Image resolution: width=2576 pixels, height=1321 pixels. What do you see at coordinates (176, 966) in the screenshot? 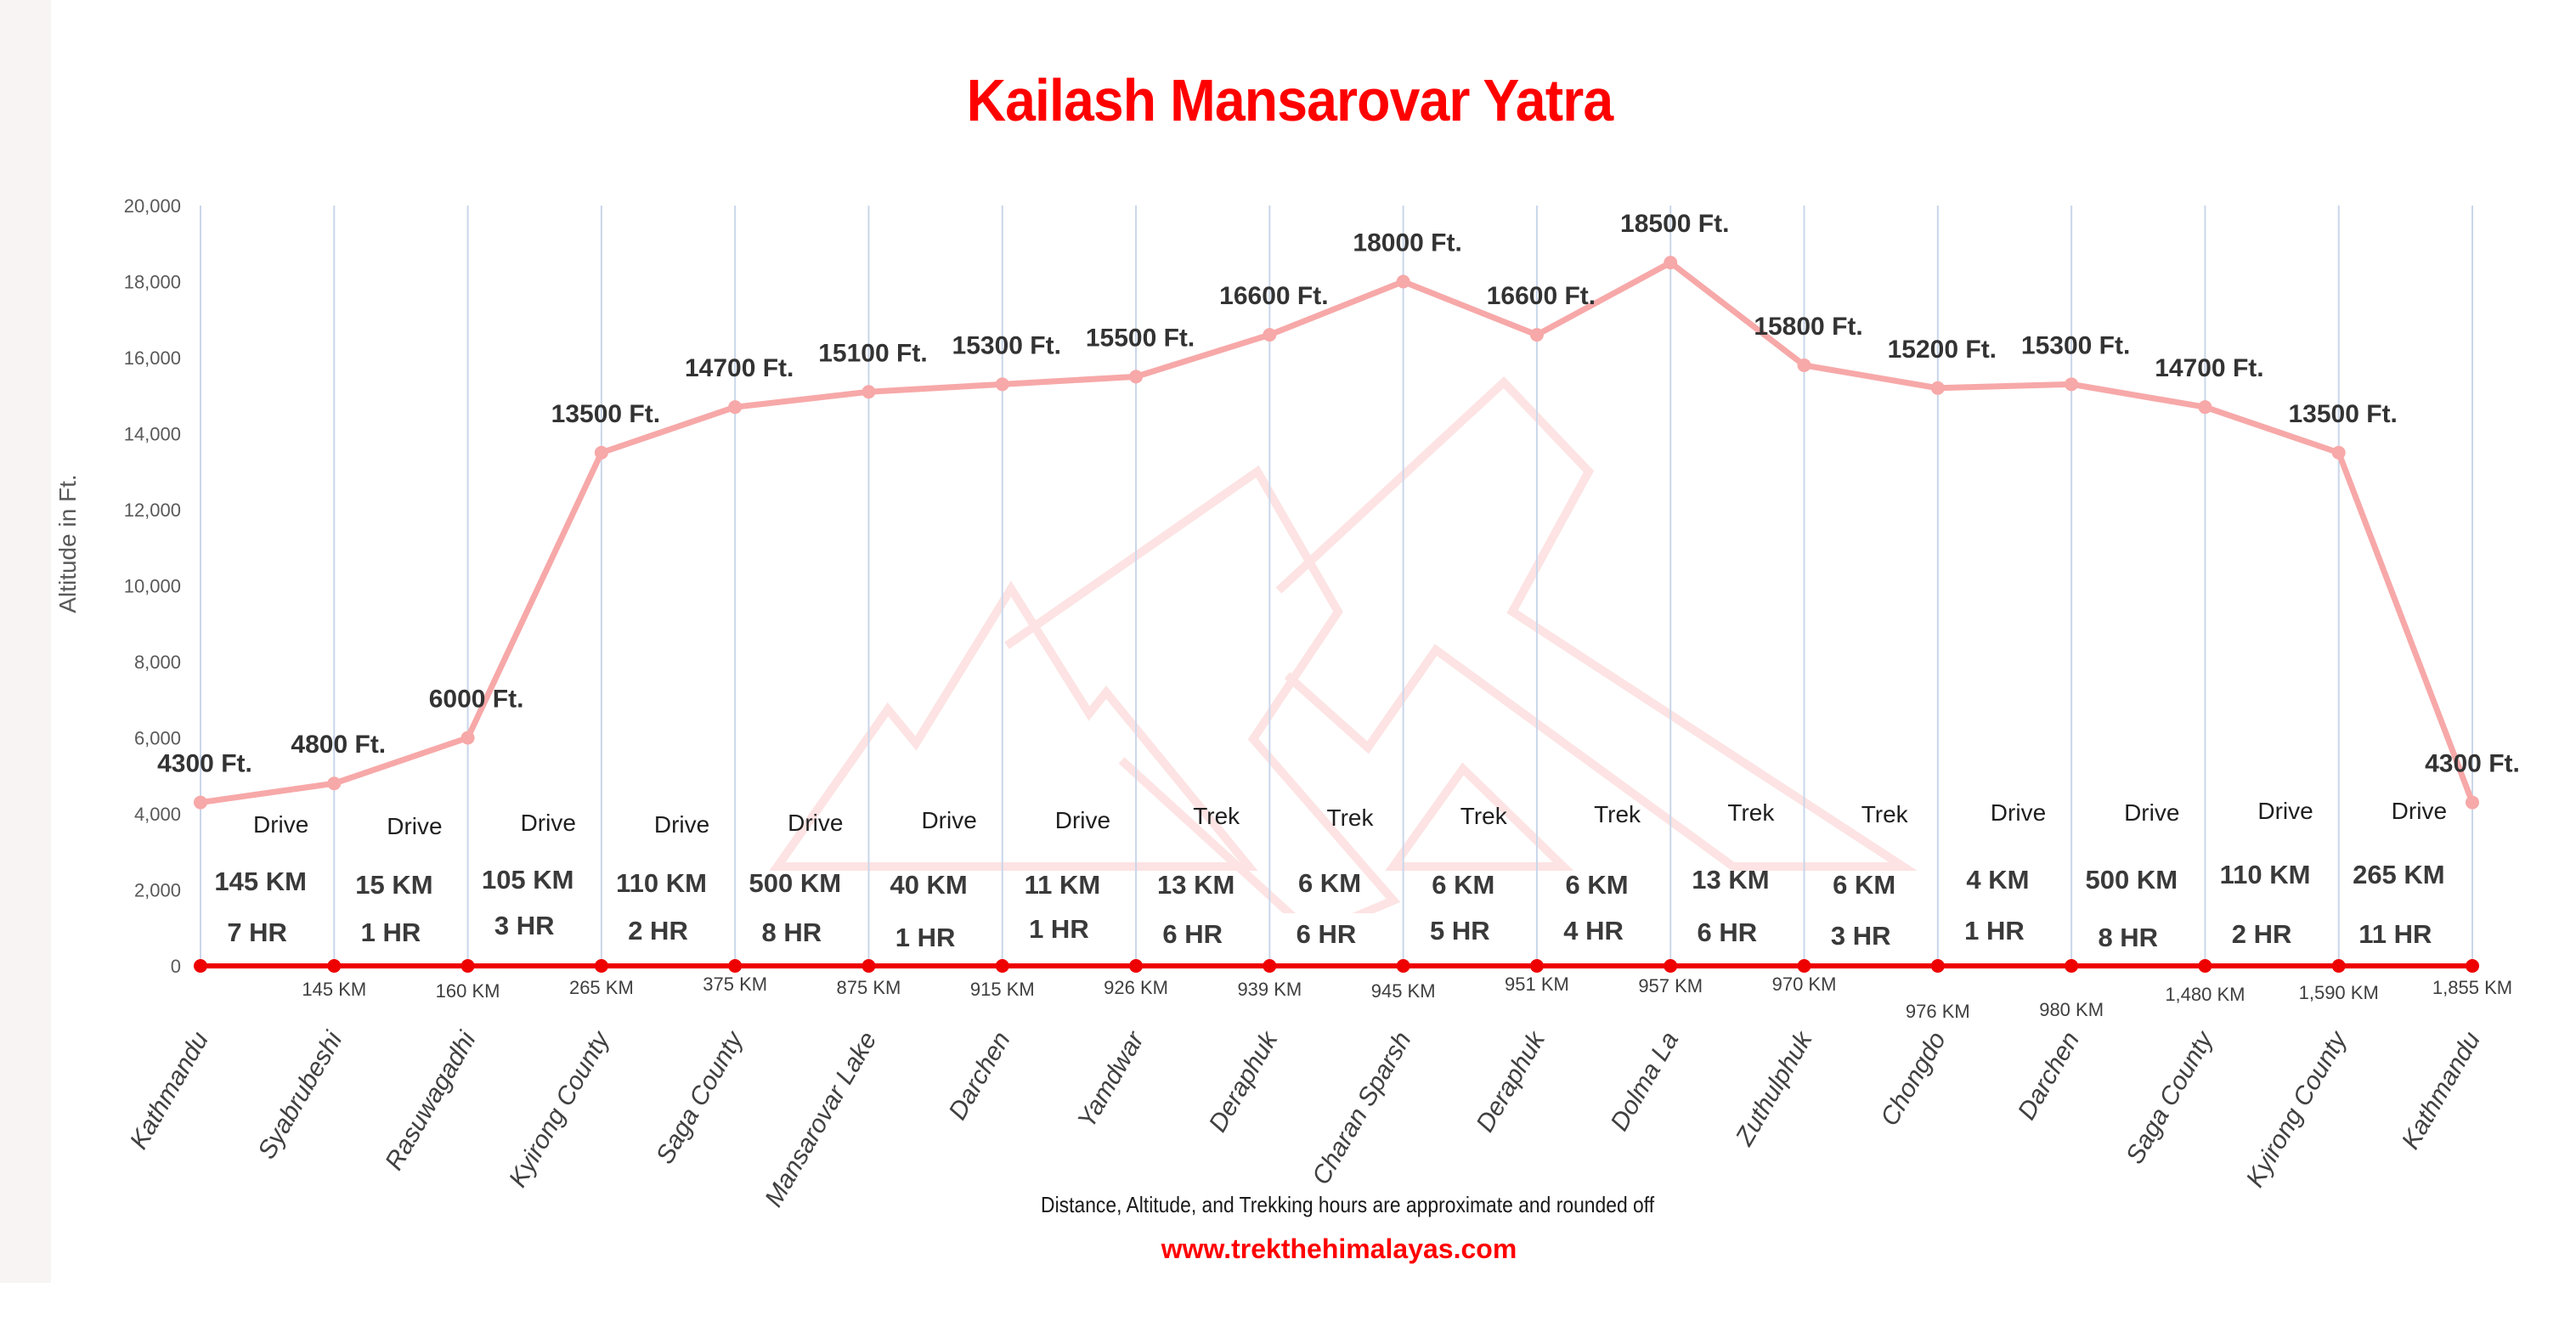
I see `y-tick-label: 0` at bounding box center [176, 966].